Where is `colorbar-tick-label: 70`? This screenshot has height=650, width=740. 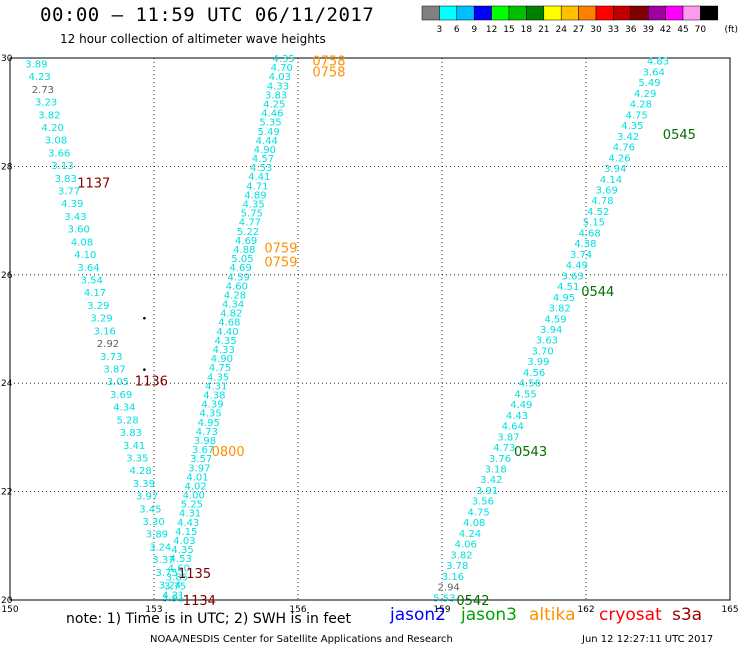 colorbar-tick-label: 70 is located at coordinates (701, 30).